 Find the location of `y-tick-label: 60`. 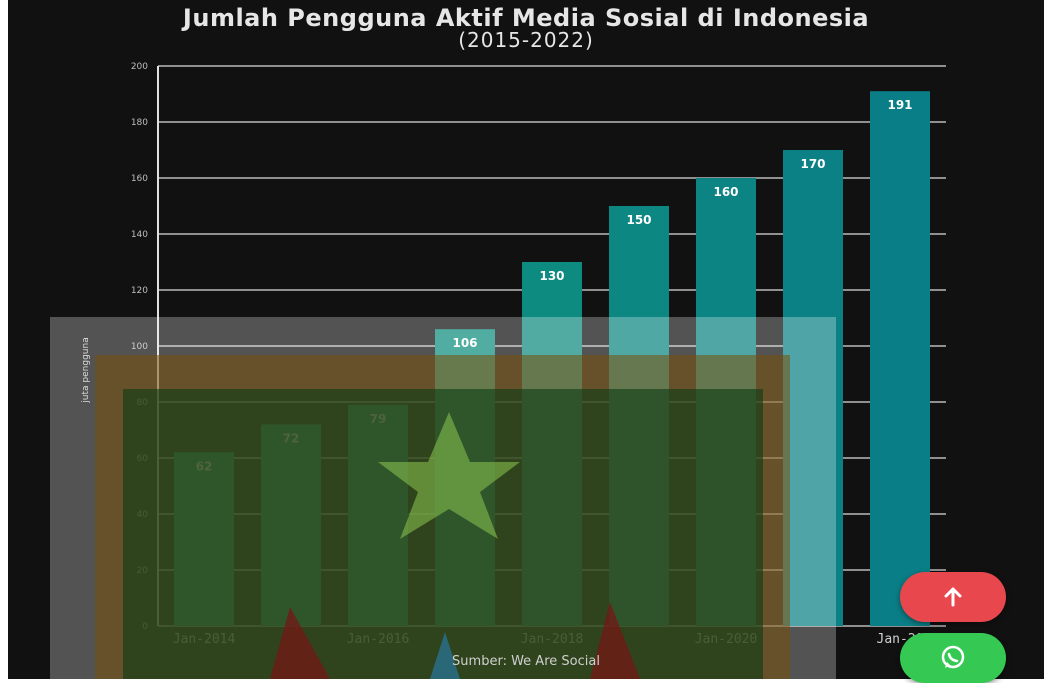

y-tick-label: 60 is located at coordinates (143, 459).